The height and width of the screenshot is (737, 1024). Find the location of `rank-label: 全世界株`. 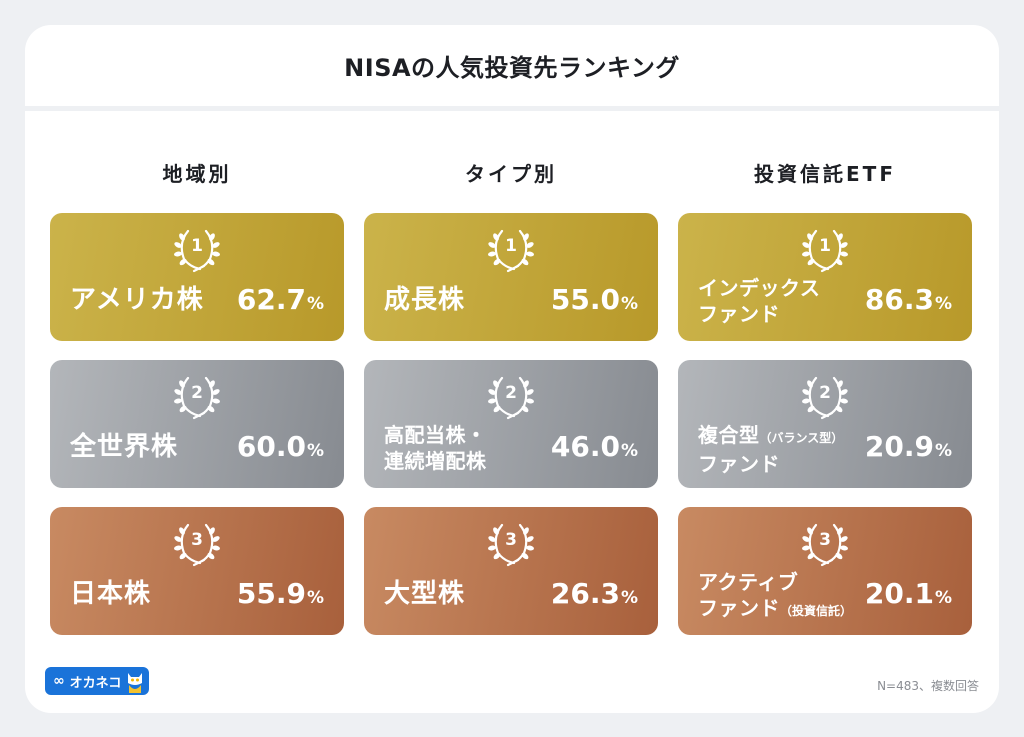

rank-label: 全世界株 is located at coordinates (124, 447).